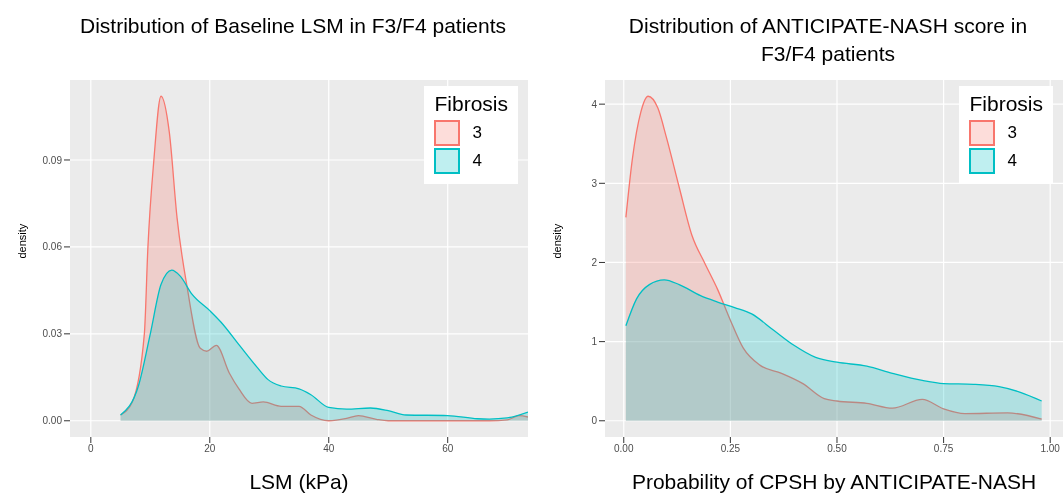 The width and height of the screenshot is (1063, 503). Describe the element at coordinates (91, 449) in the screenshot. I see `x-tick-label: 0` at that location.